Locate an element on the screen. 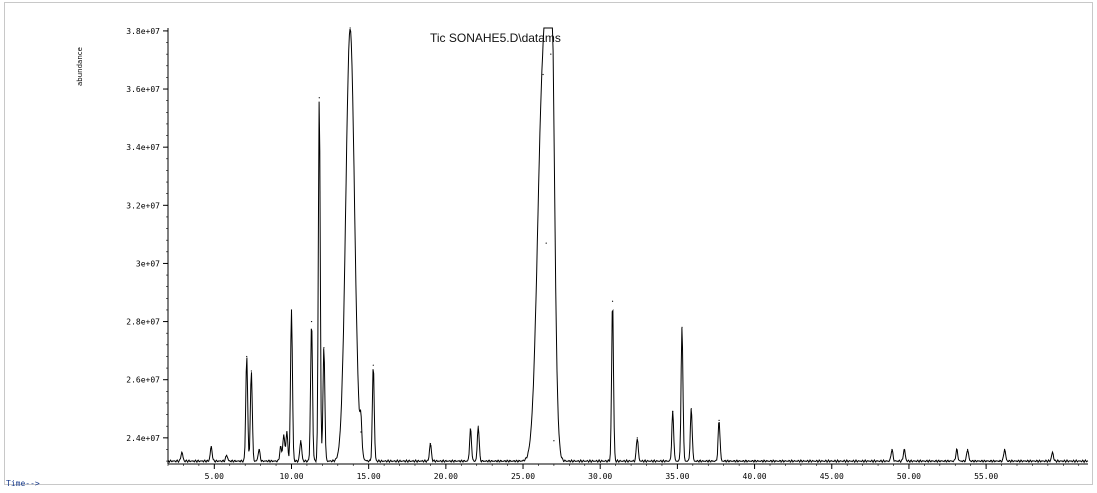 Image resolution: width=1097 pixels, height=493 pixels. y-tick-label: 3e+07 is located at coordinates (148, 263).